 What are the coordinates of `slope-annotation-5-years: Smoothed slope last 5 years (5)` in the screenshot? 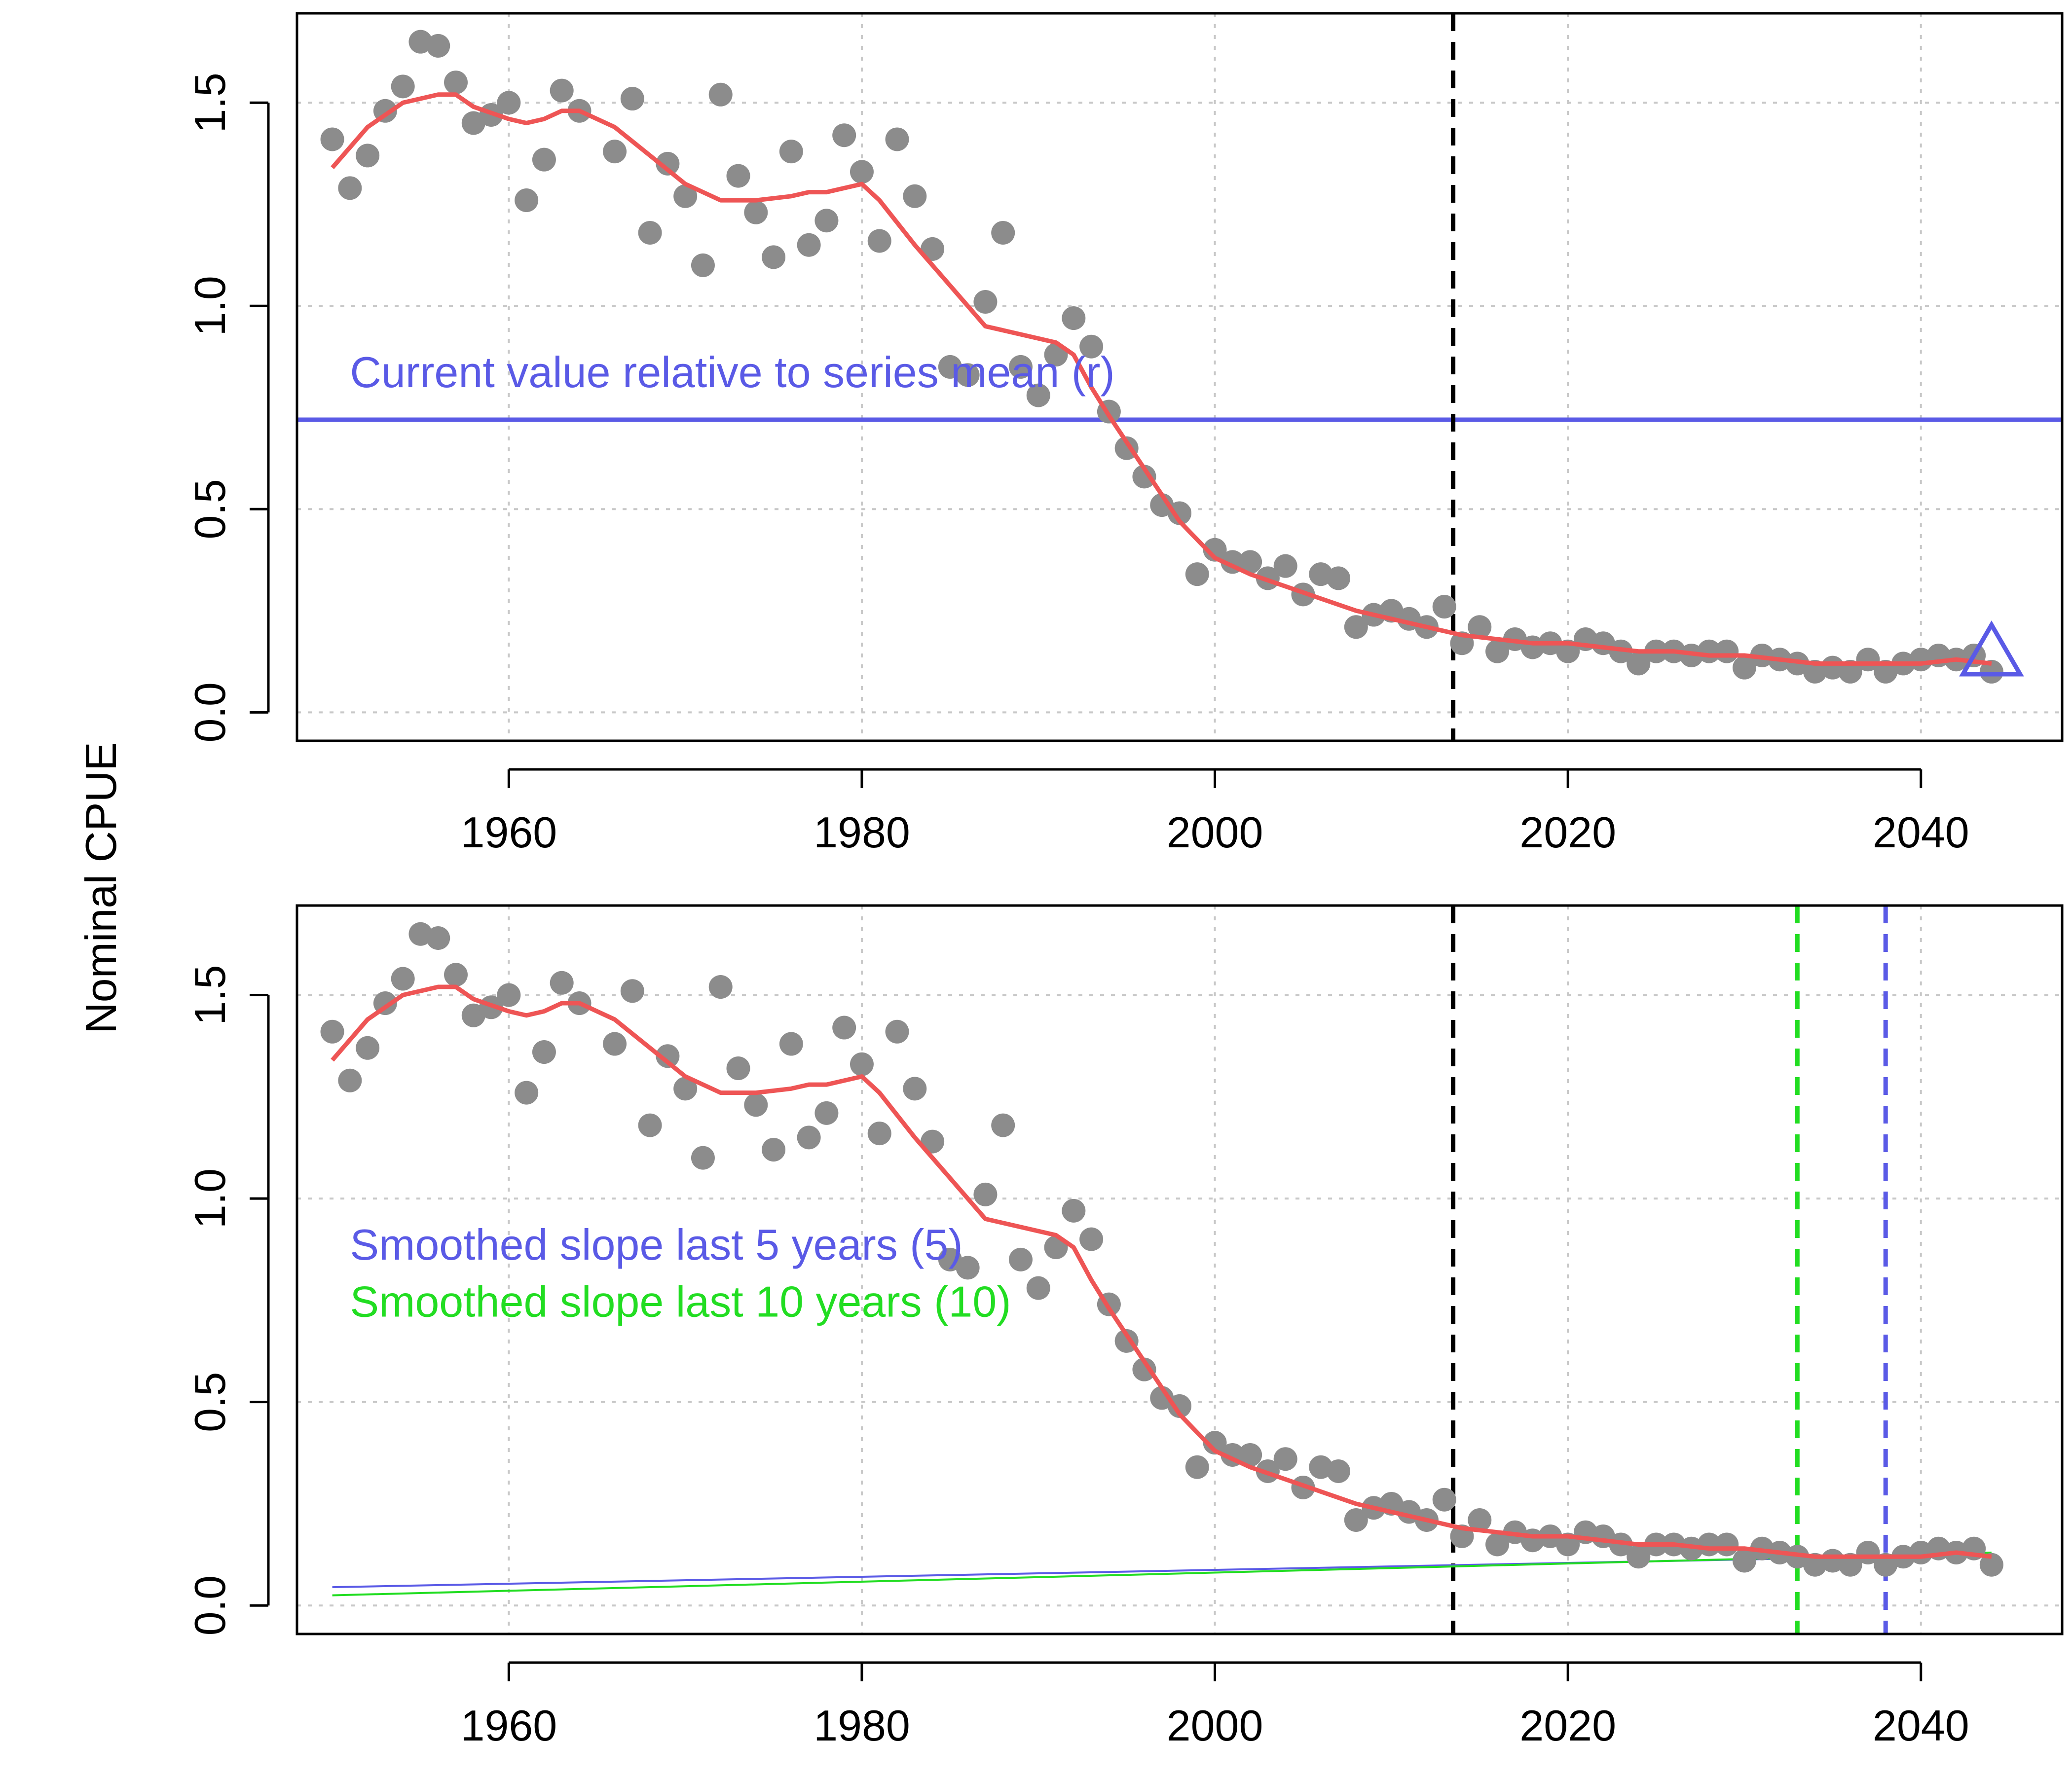 It's located at (656, 1244).